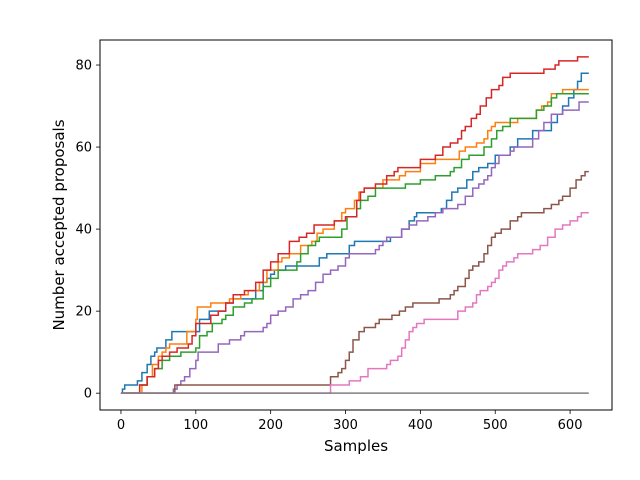 The image size is (640, 480). Describe the element at coordinates (195, 425) in the screenshot. I see `x-tick-label: 100` at that location.